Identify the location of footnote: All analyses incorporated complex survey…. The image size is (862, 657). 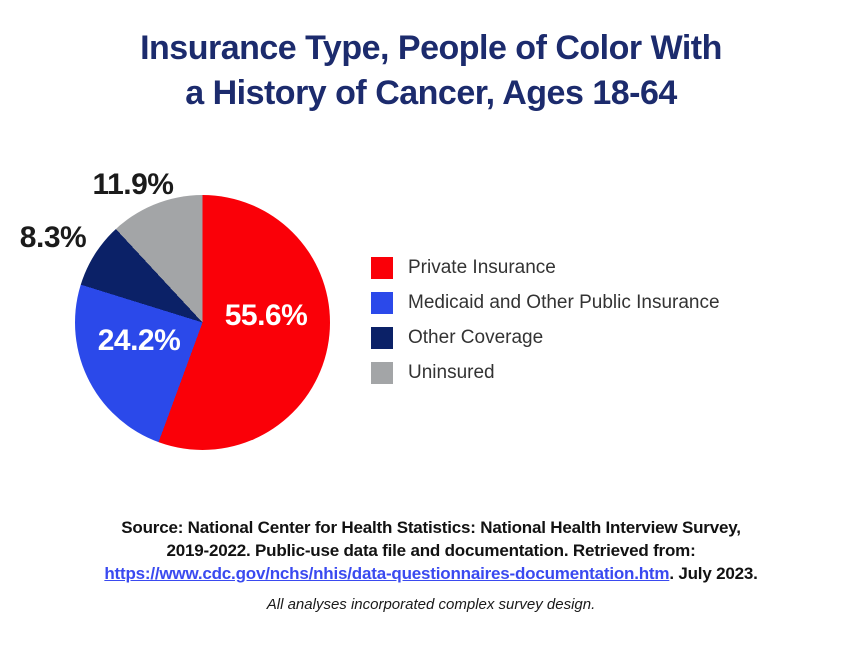
(431, 604).